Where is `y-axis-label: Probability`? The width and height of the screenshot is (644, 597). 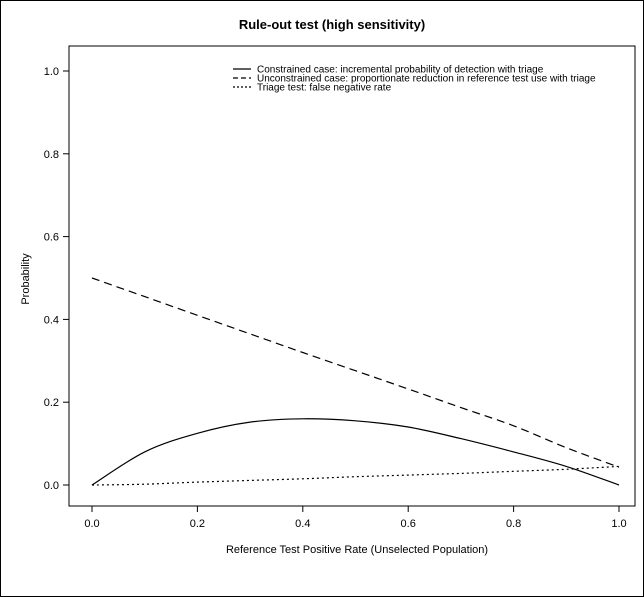
y-axis-label: Probability is located at coordinates (26, 279).